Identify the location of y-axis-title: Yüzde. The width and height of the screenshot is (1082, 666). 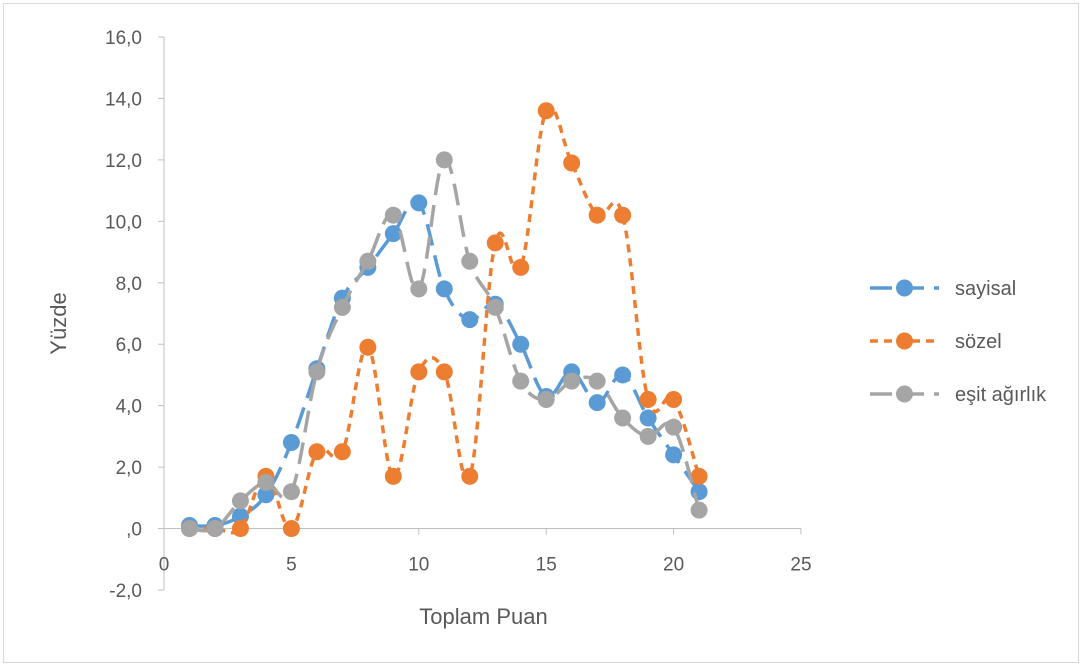
(58, 323).